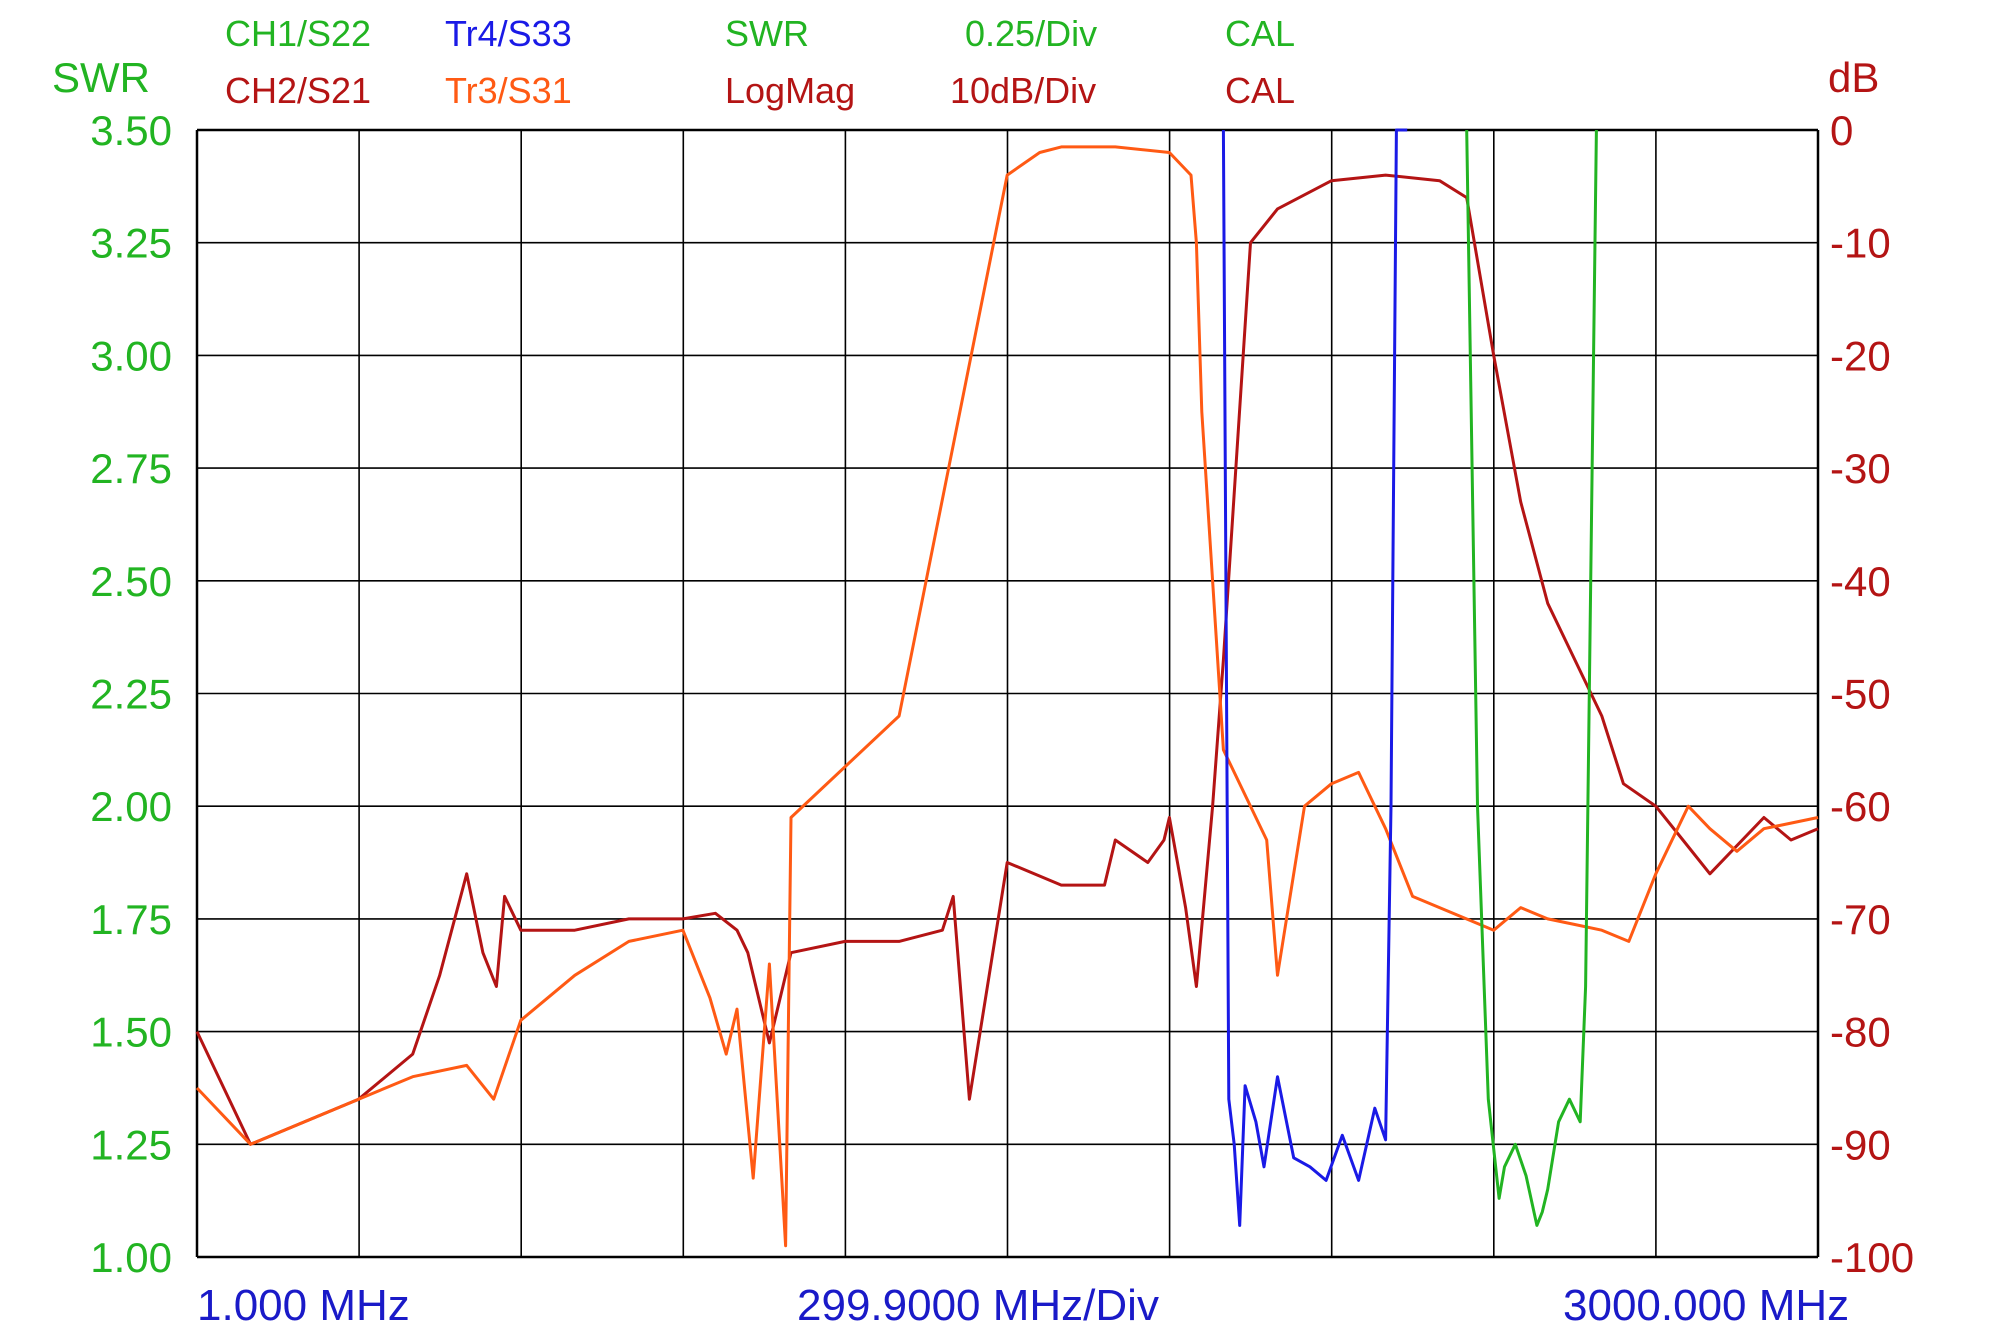  I want to click on right-tick-label: -30, so click(1860, 468).